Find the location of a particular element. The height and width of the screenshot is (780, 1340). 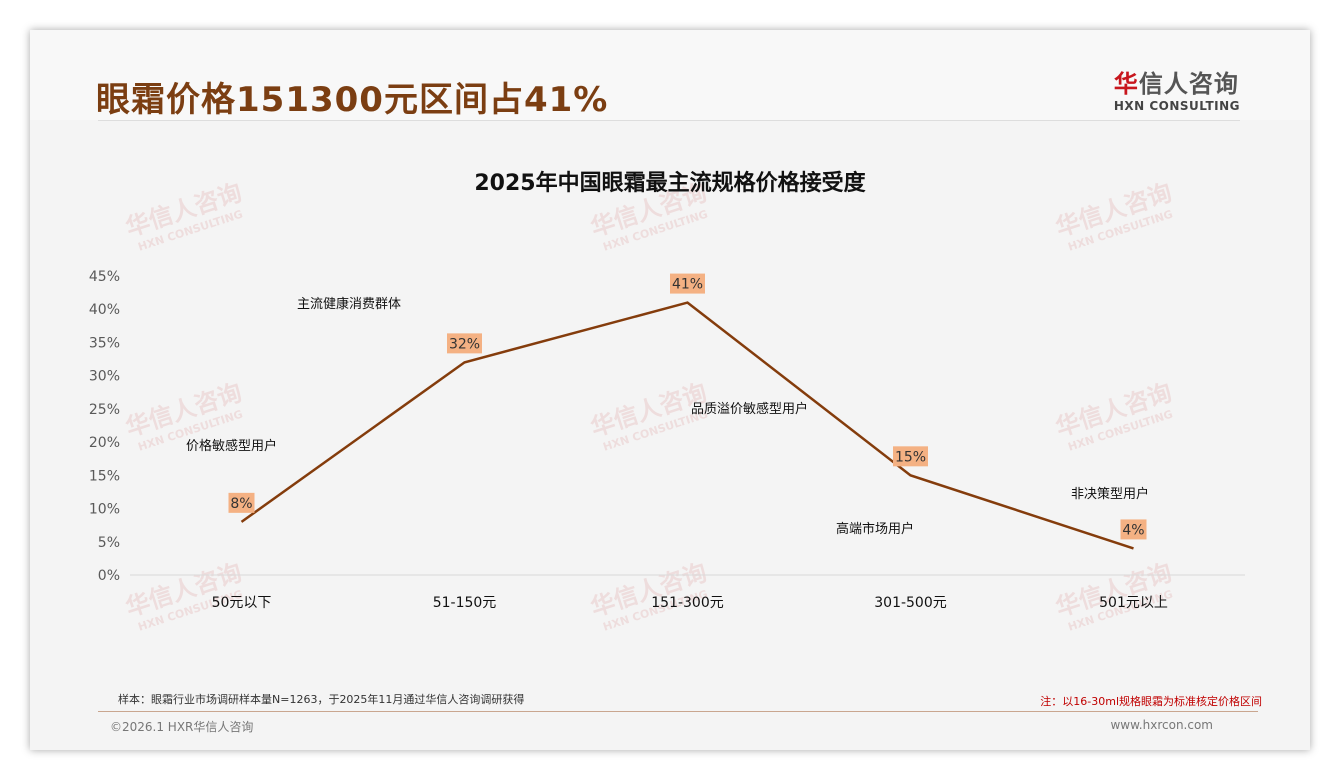

annotation: 品质溢价敏感型用户 is located at coordinates (750, 409).